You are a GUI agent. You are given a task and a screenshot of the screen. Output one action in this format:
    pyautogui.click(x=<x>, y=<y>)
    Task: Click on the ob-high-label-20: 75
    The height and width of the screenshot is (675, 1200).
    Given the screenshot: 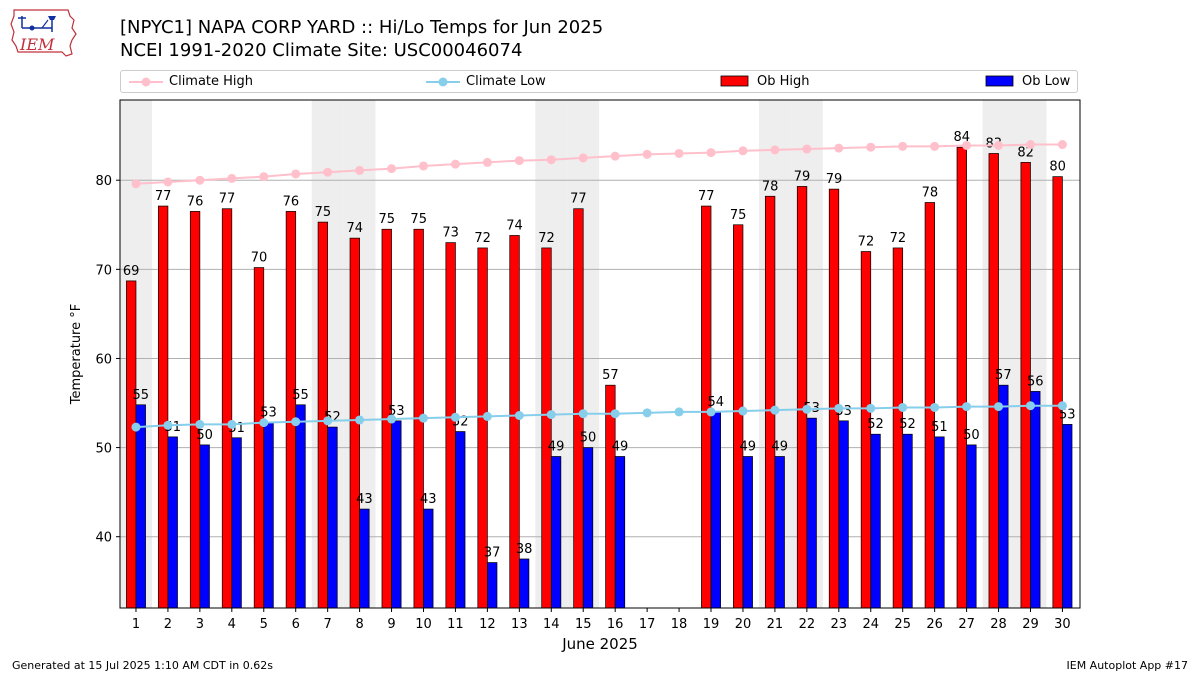 What is the action you would take?
    pyautogui.click(x=738, y=215)
    